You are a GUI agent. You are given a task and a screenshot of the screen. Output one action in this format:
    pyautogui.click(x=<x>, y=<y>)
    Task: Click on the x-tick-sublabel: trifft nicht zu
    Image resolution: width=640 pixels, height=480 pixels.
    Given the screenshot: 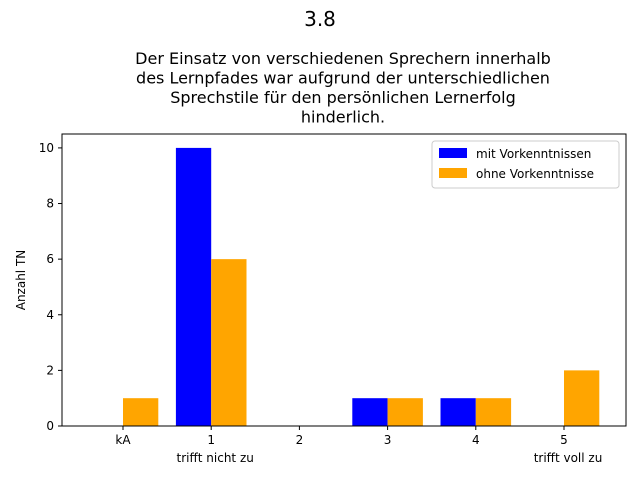 What is the action you would take?
    pyautogui.click(x=215, y=458)
    